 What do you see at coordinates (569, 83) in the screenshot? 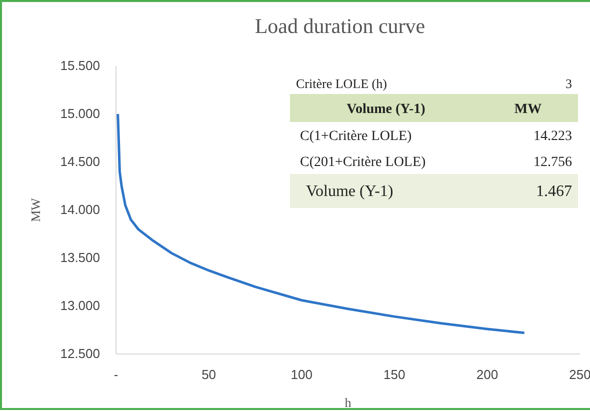
I see `annotation: 3` at bounding box center [569, 83].